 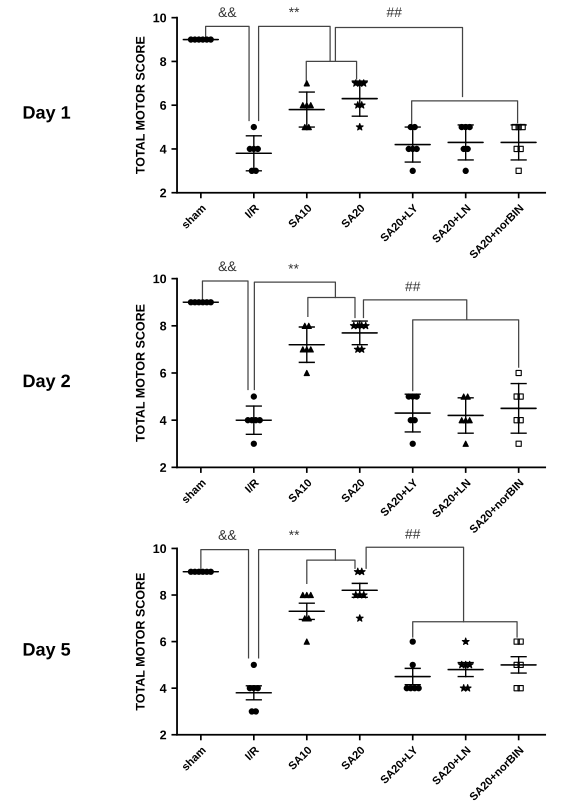 I want to click on annotation: ##, so click(x=412, y=287).